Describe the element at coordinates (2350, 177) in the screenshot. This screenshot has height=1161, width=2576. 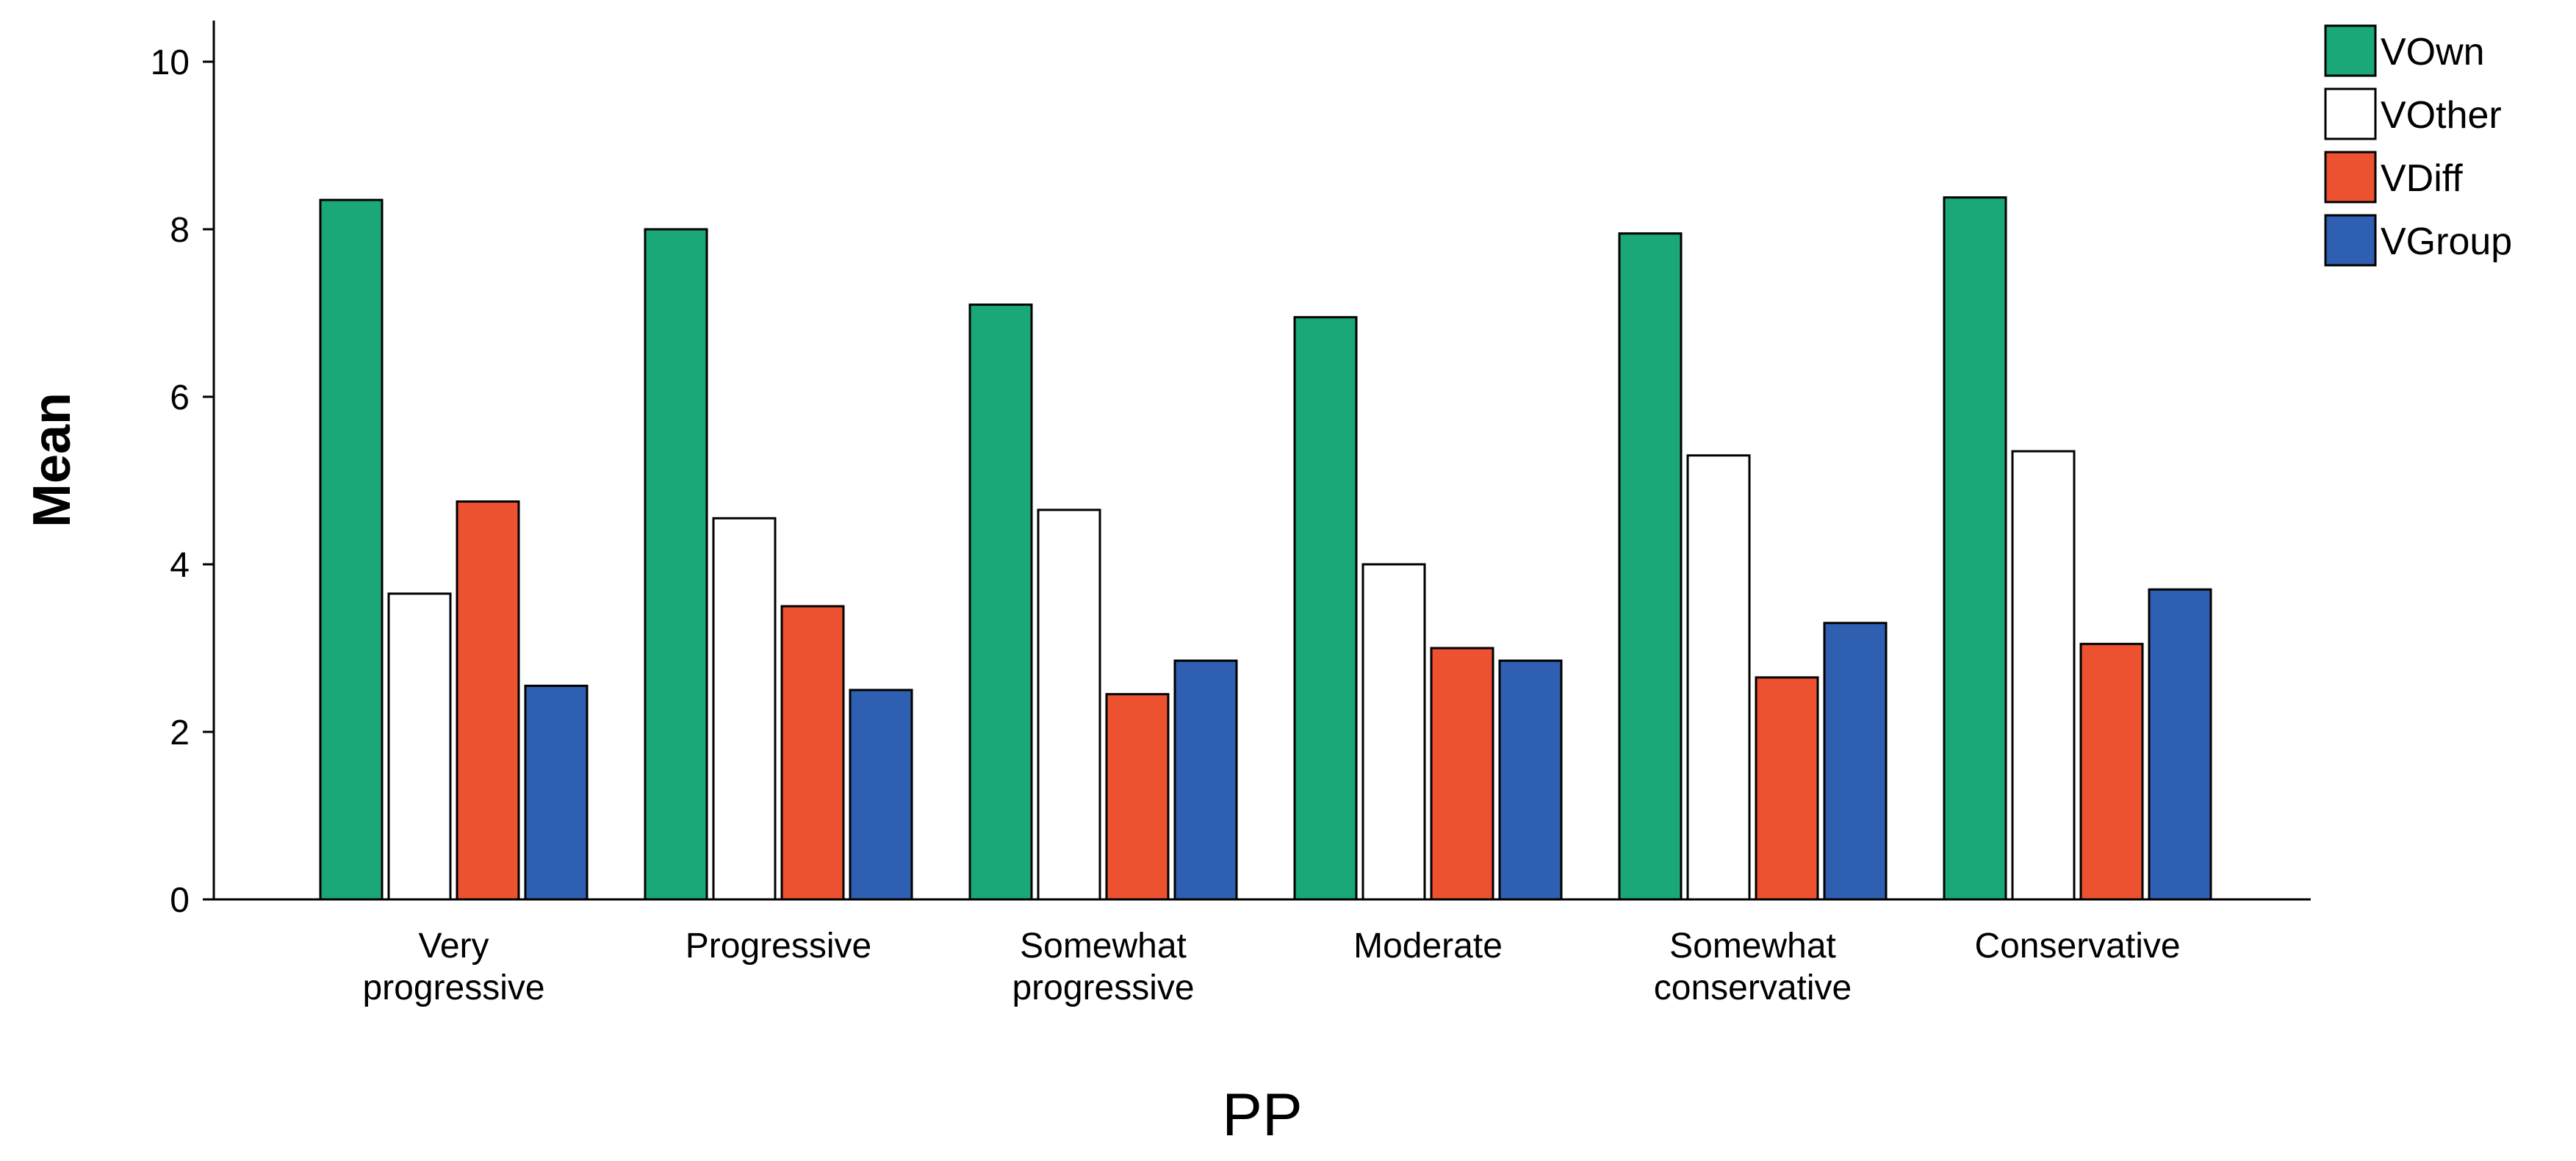
I see `legend-swatch-vdiff` at that location.